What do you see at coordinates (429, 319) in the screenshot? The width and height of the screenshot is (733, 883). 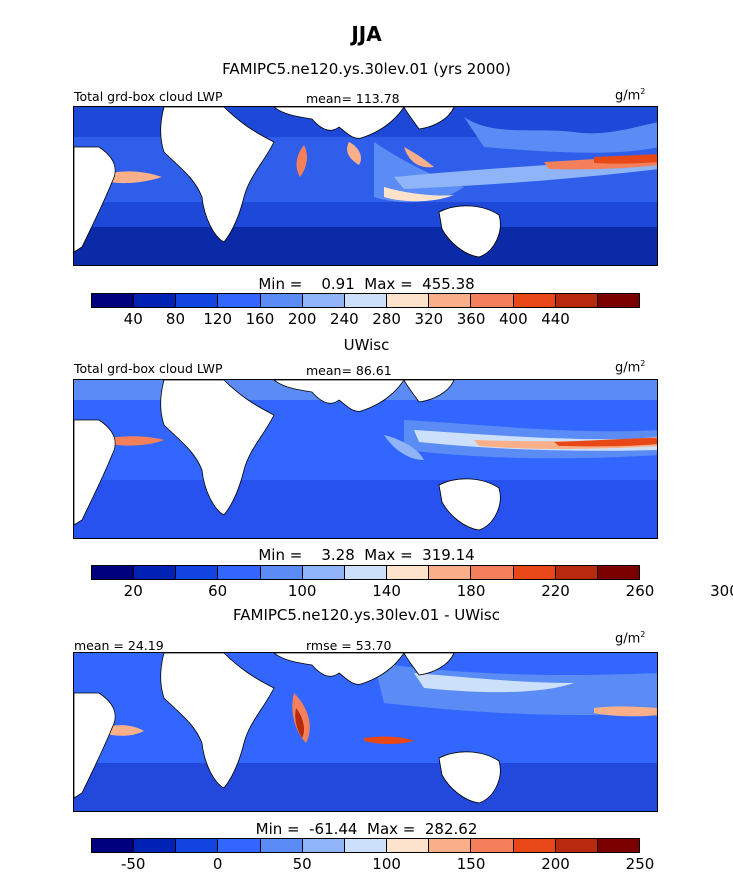 I see `colorbar-tick-label: 320` at bounding box center [429, 319].